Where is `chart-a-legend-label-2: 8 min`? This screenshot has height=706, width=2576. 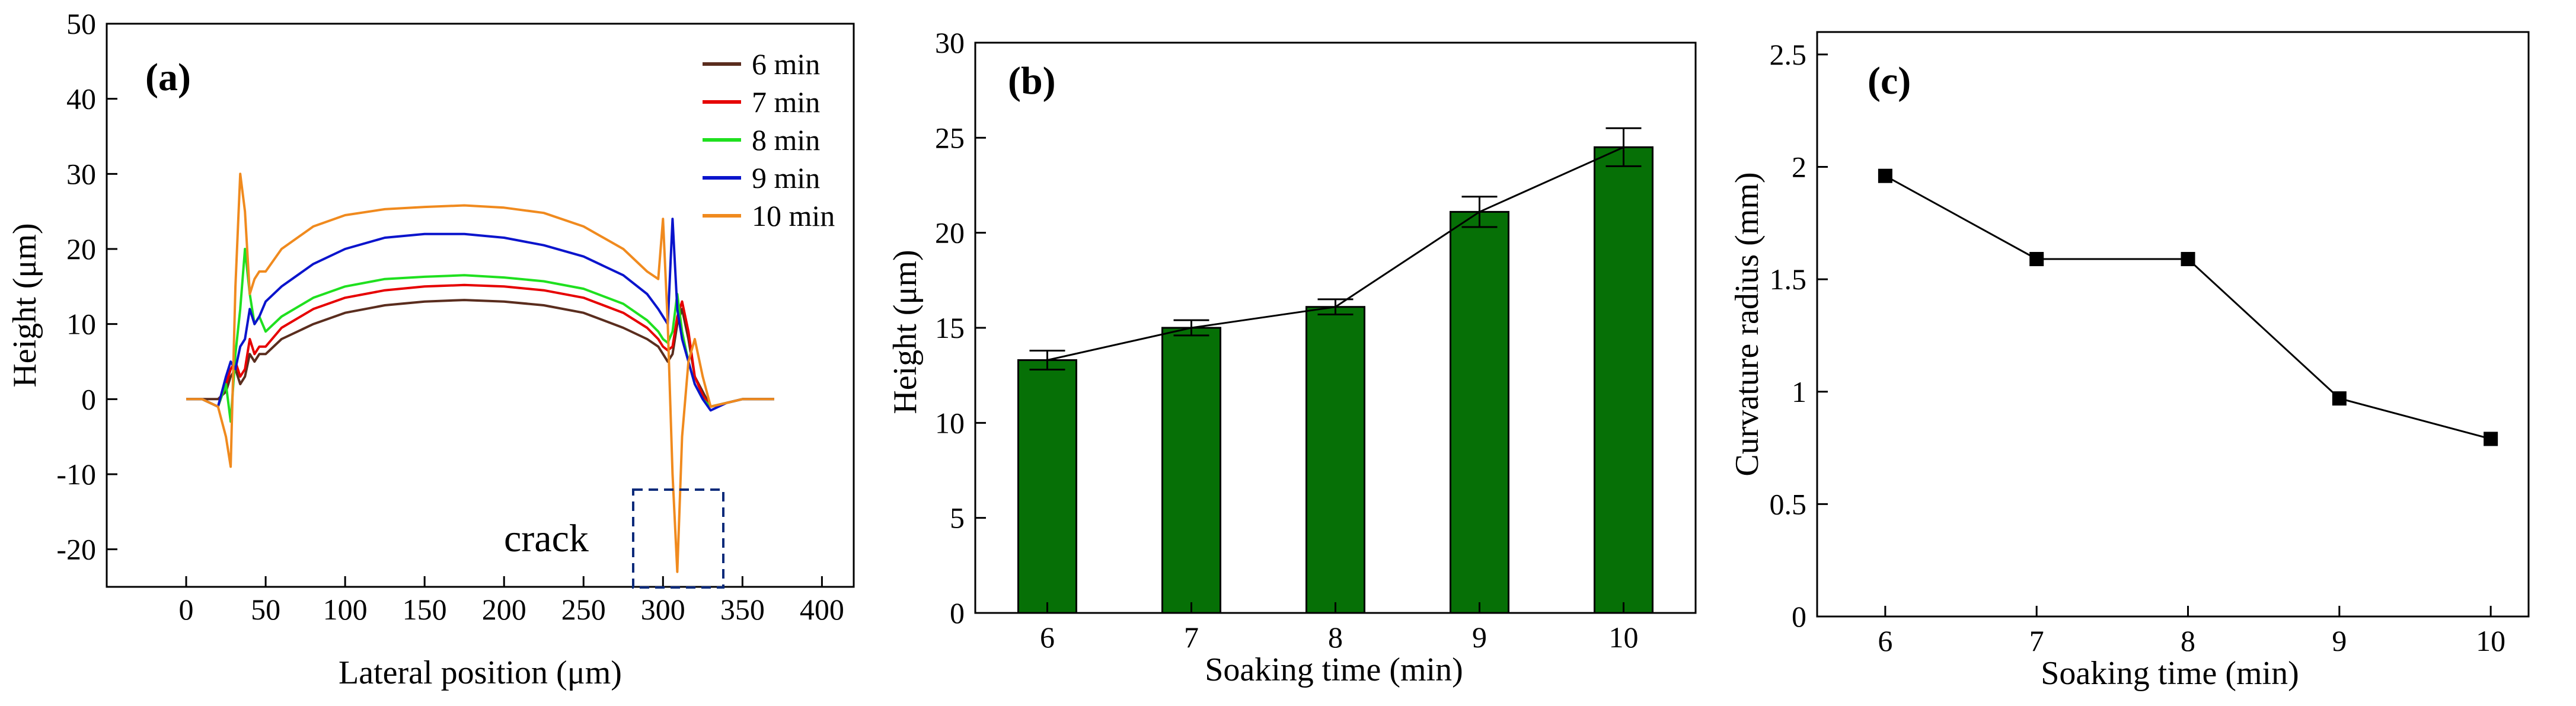 chart-a-legend-label-2: 8 min is located at coordinates (786, 140).